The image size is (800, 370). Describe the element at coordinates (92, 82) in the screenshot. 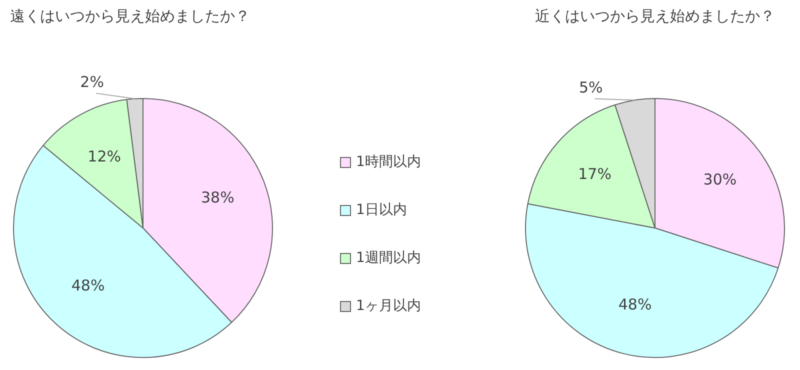

I see `data-label: 2%` at that location.